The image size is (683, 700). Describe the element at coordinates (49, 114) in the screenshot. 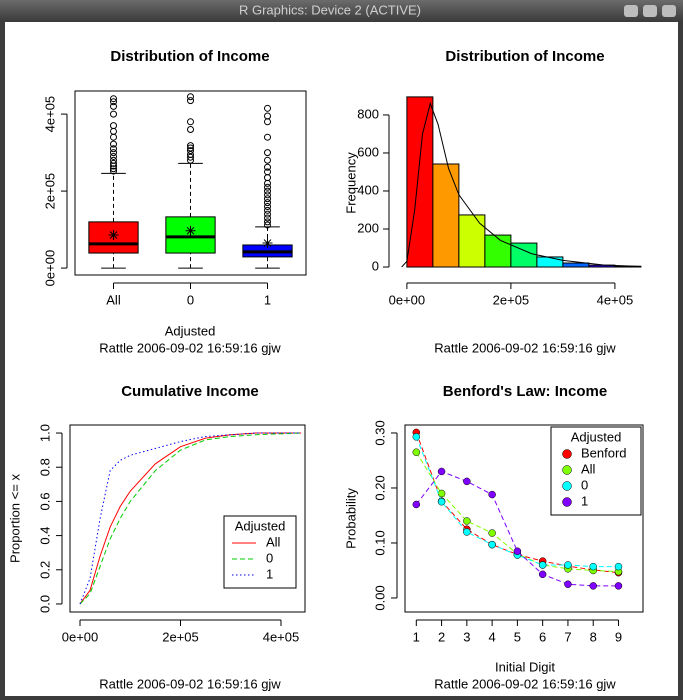

I see `y-tick-label: 4e+05` at that location.